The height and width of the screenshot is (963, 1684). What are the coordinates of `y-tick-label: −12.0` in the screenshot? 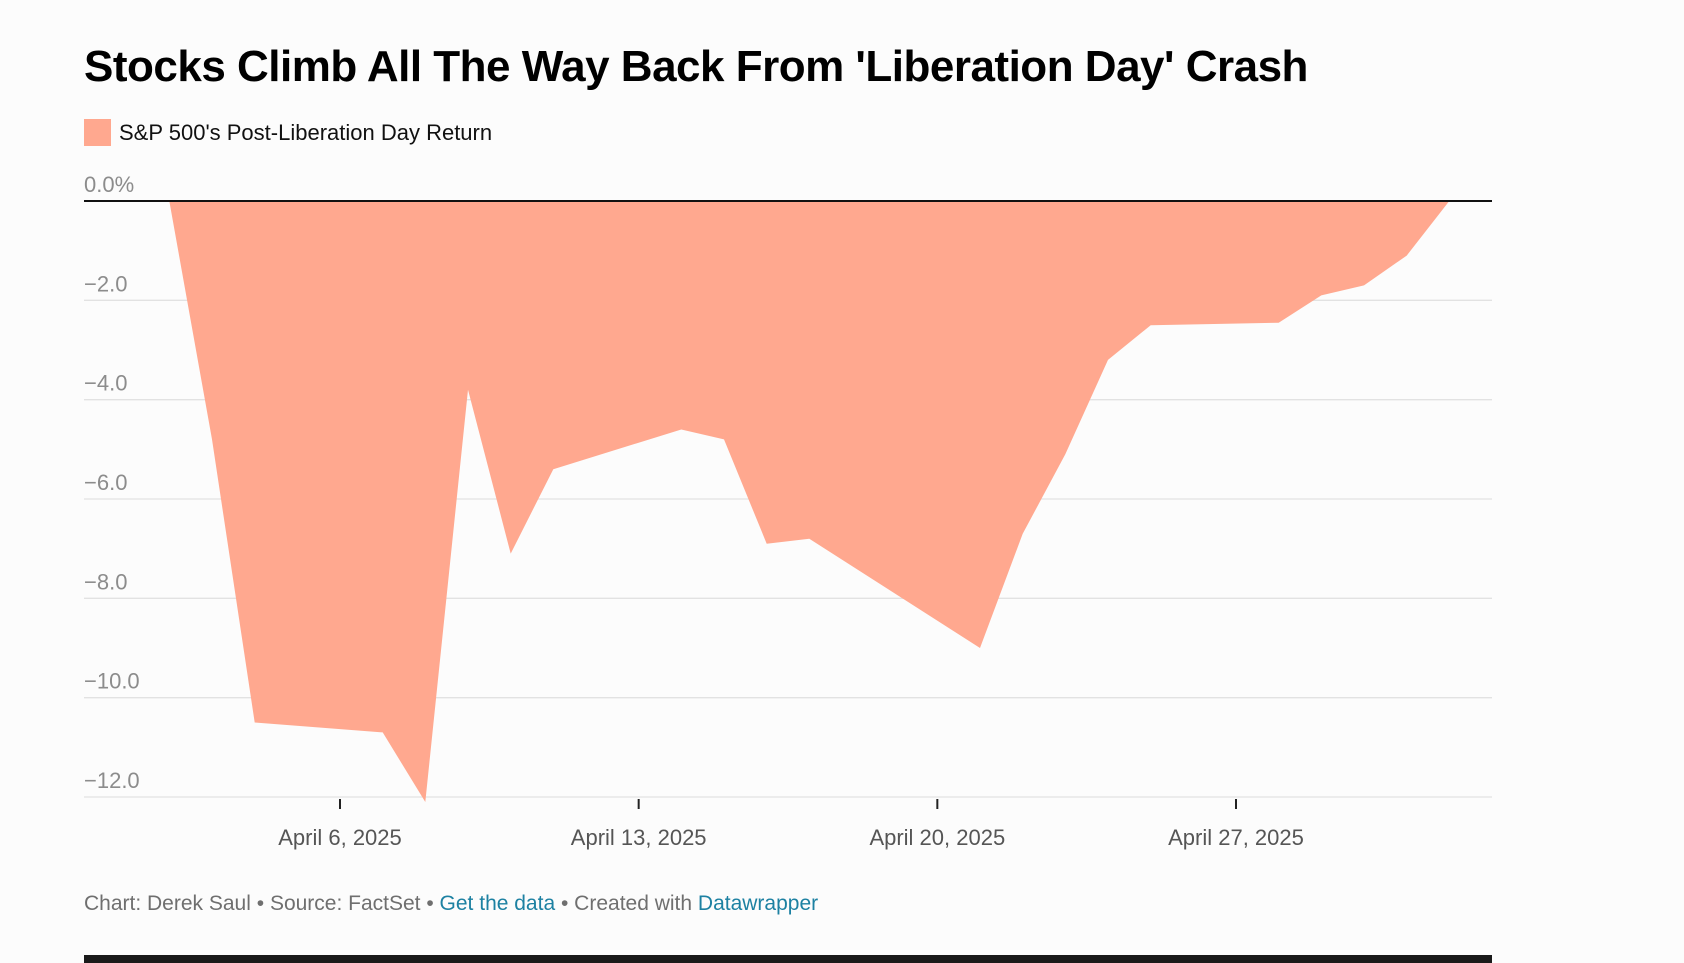 It's located at (112, 780).